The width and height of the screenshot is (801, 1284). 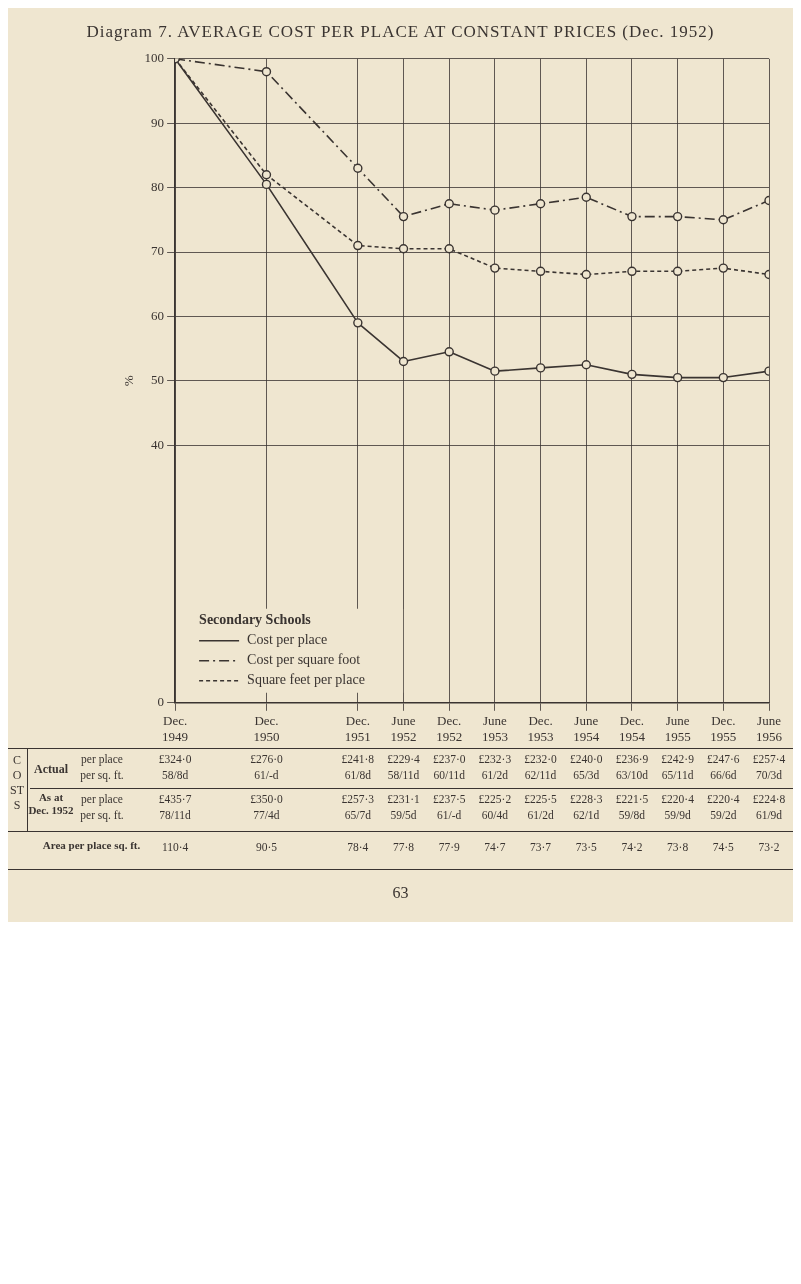 What do you see at coordinates (632, 759) in the screenshot?
I see `text: £236·9` at bounding box center [632, 759].